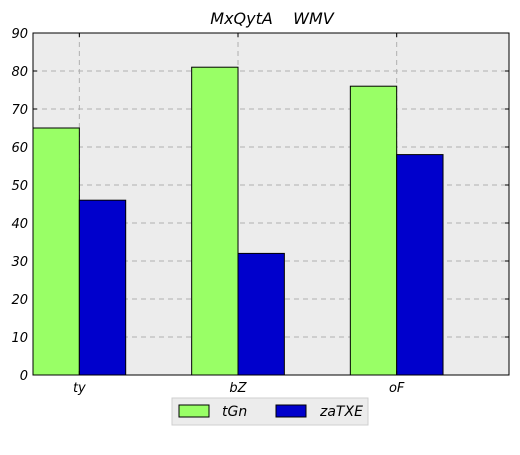 The image size is (520, 455). What do you see at coordinates (397, 388) in the screenshot?
I see `x-tick-label: oF` at bounding box center [397, 388].